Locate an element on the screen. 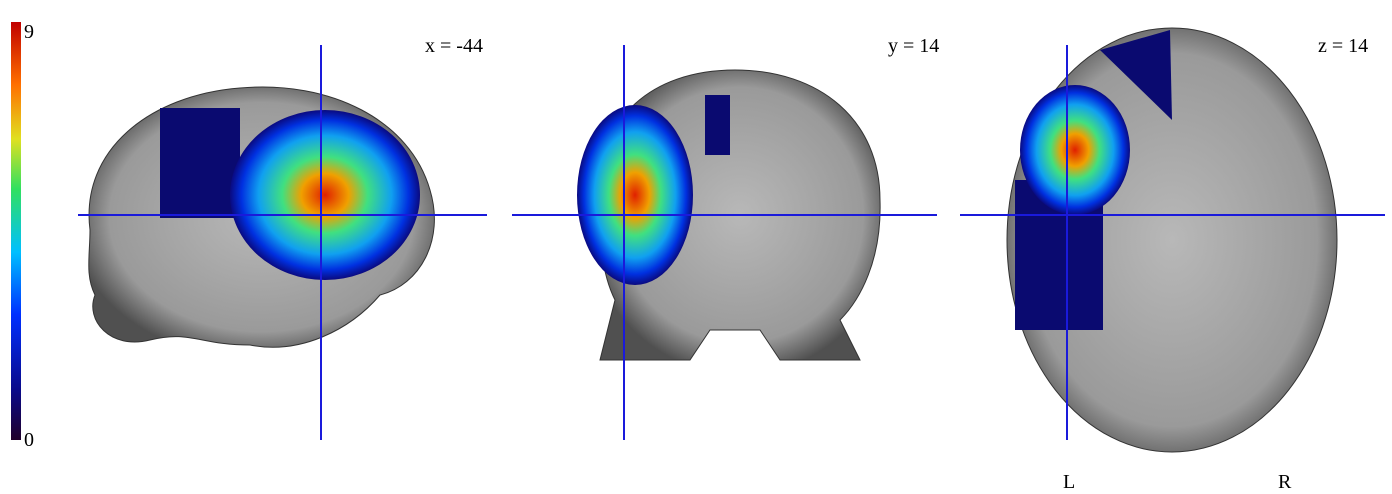 This screenshot has width=1392, height=494. slice-label: x = -44 is located at coordinates (454, 46).